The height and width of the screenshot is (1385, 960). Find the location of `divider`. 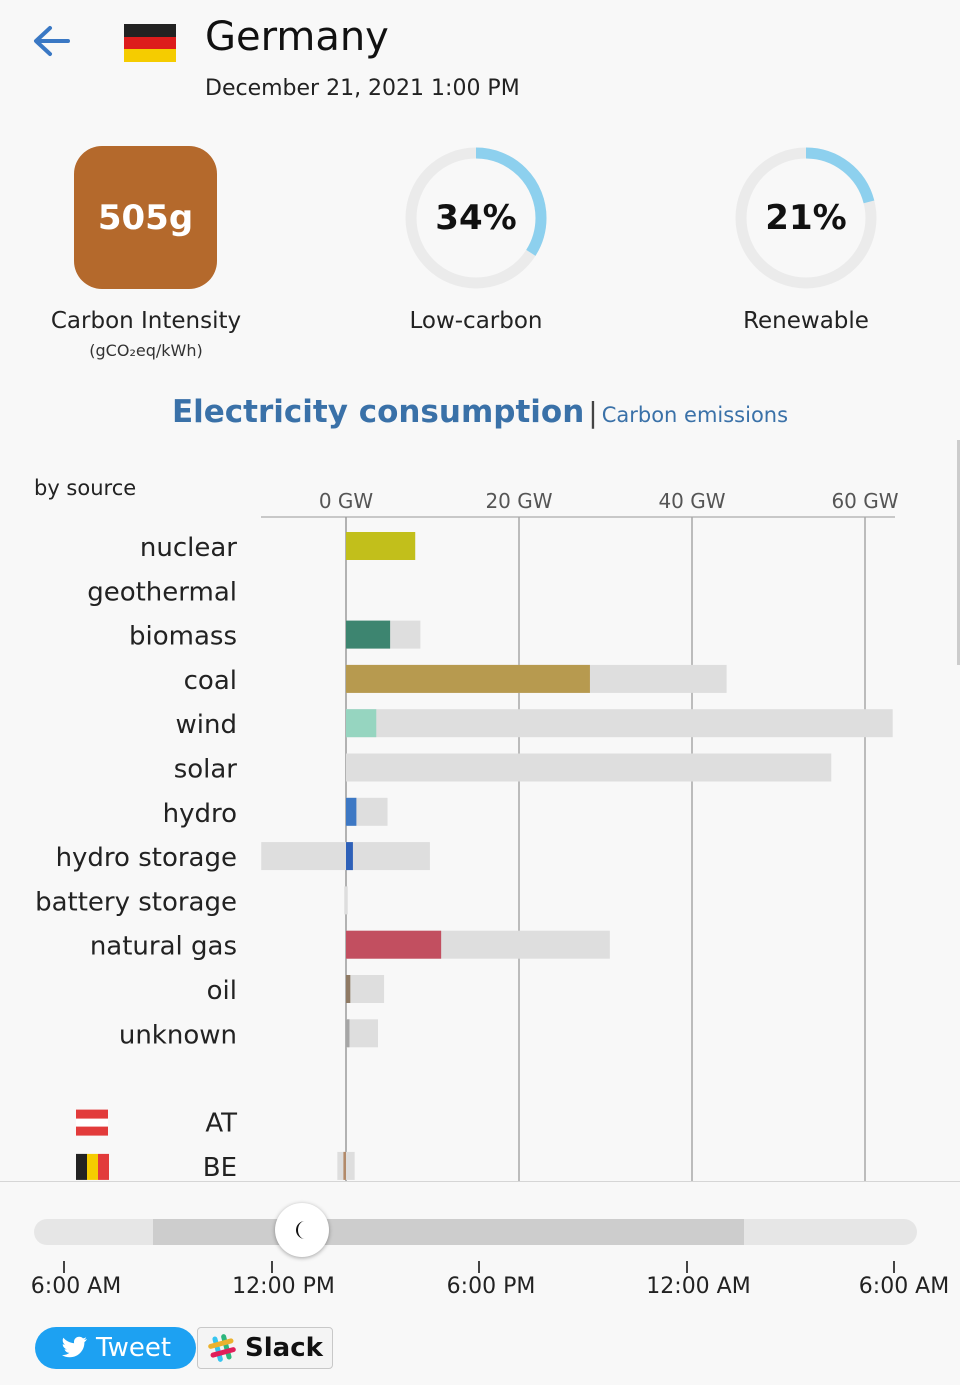

divider is located at coordinates (480, 1181).